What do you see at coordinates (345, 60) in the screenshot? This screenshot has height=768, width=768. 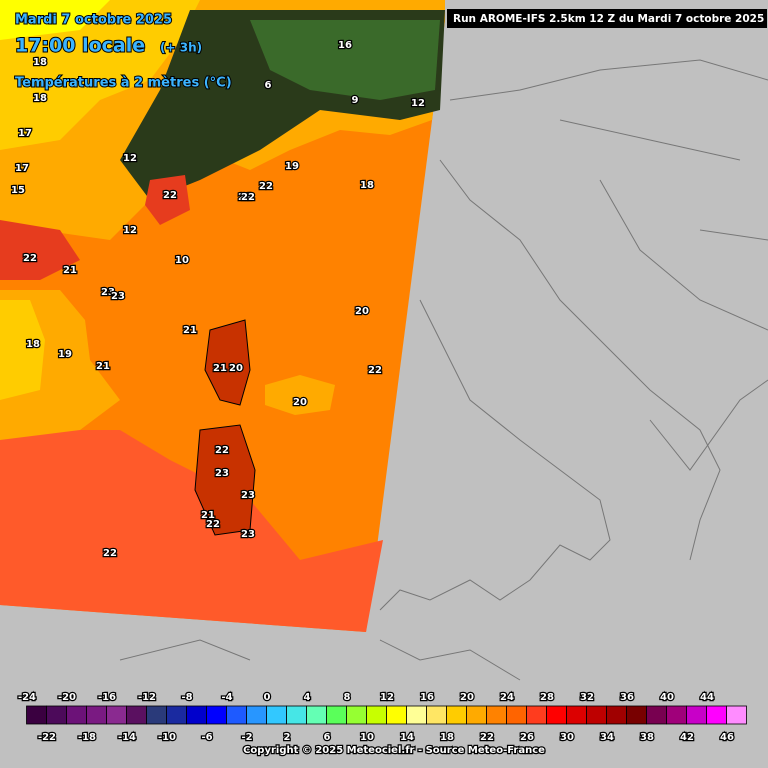 I see `alps` at bounding box center [345, 60].